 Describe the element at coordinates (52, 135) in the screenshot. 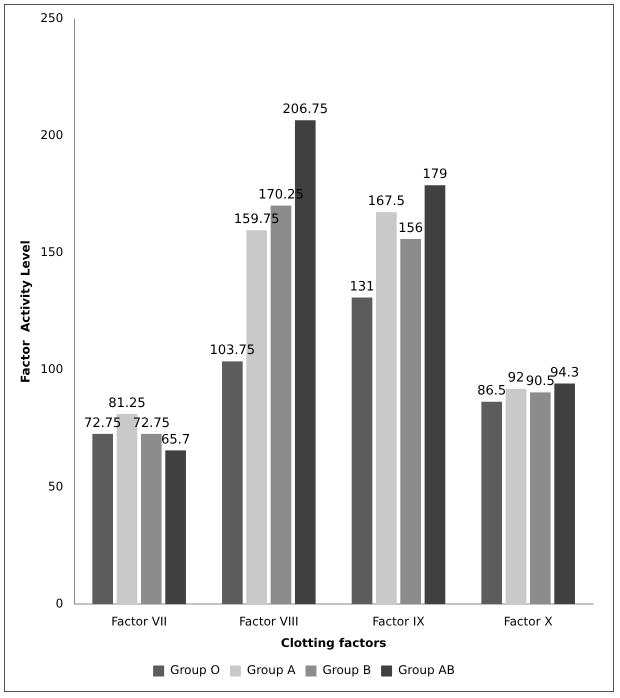

I see `y-tick-label: 200` at that location.